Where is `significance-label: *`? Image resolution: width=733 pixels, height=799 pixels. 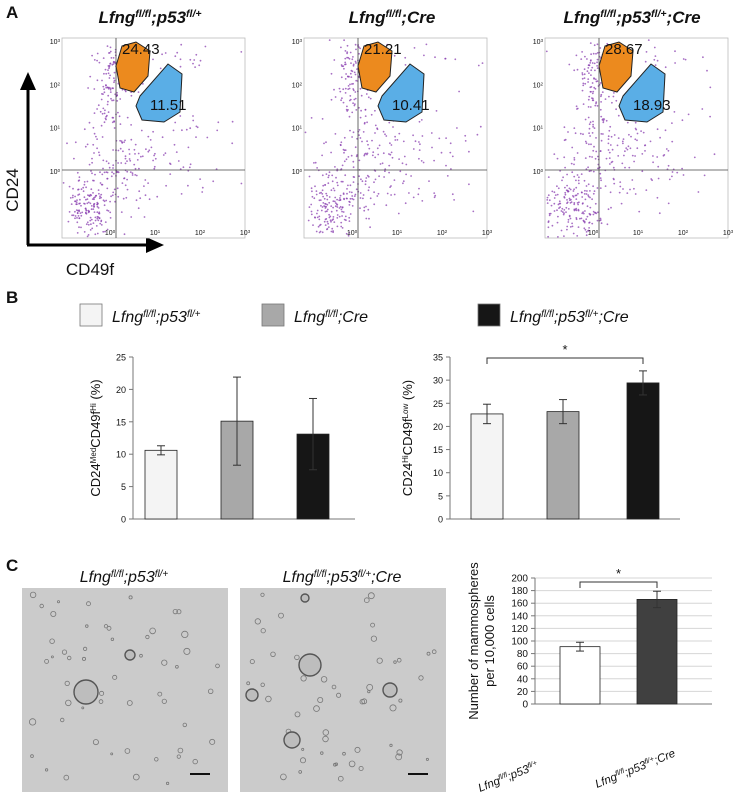 significance-label: * is located at coordinates (564, 349).